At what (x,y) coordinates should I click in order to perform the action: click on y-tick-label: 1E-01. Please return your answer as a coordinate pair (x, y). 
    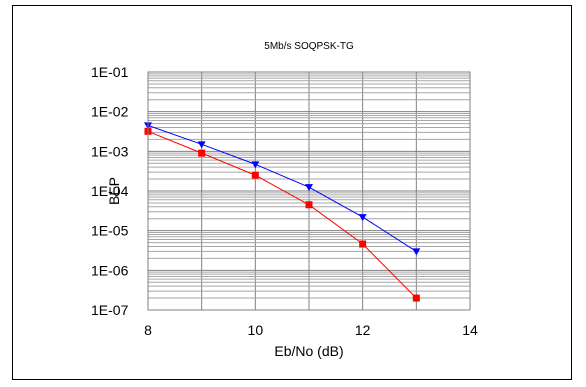
    Looking at the image, I should click on (110, 72).